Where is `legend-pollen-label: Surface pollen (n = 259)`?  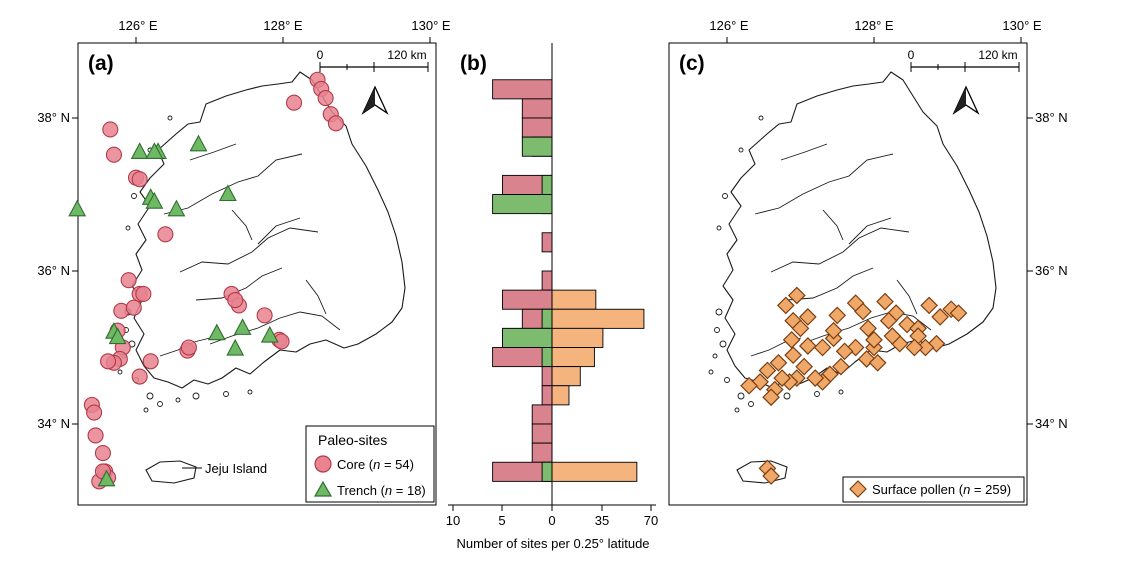
legend-pollen-label: Surface pollen (n = 259) is located at coordinates (941, 489).